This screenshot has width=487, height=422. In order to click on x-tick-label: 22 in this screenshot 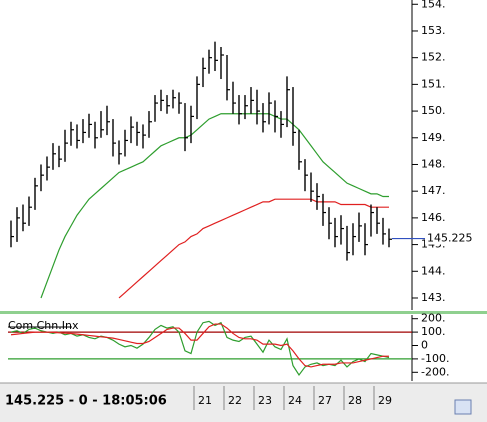, I will do `click(235, 400)`.